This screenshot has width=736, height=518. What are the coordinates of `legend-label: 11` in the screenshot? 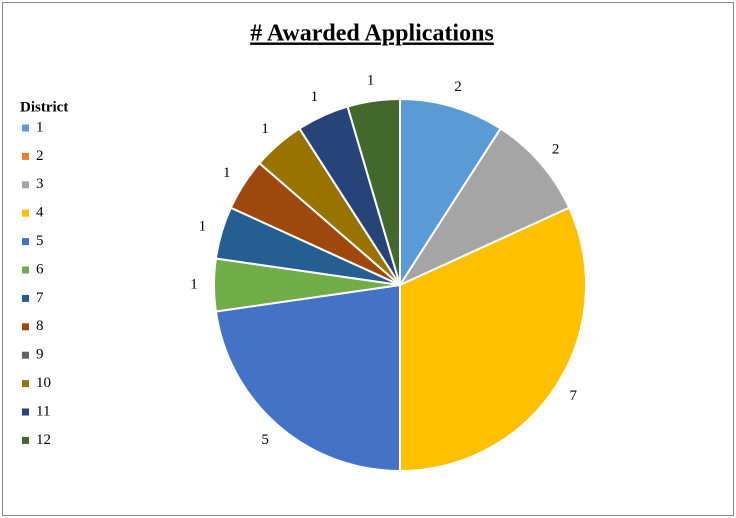 It's located at (43, 411).